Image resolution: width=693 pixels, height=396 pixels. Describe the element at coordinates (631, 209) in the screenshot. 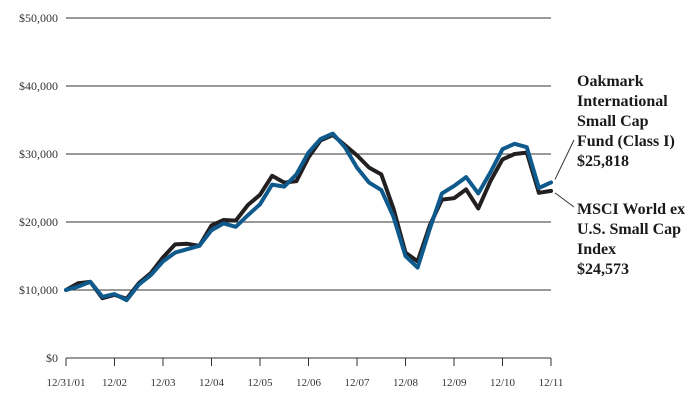

I see `index-label-line-1: MSCI World ex` at that location.